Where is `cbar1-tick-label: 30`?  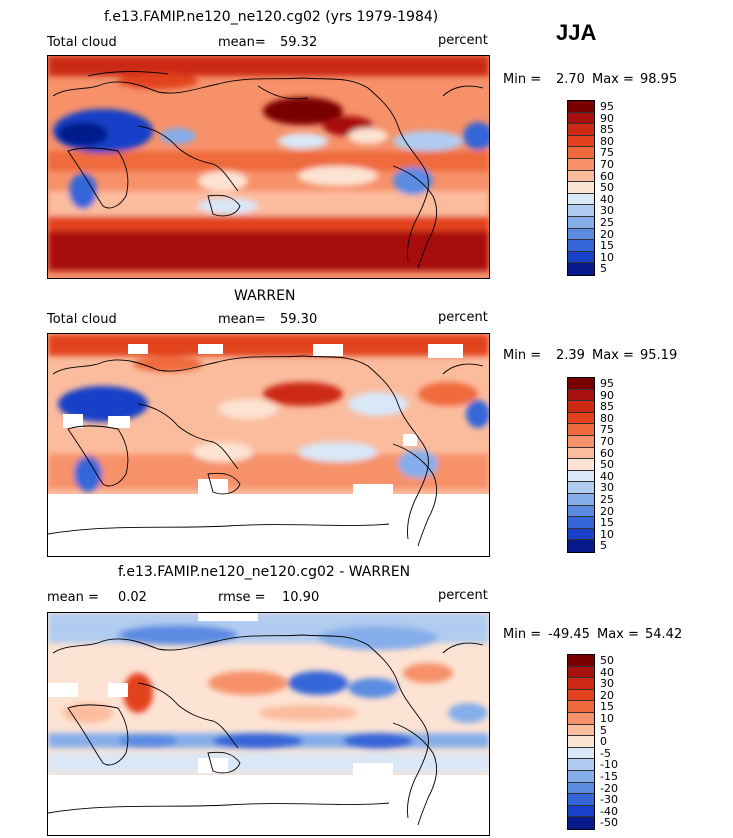
cbar1-tick-label: 30 is located at coordinates (607, 211).